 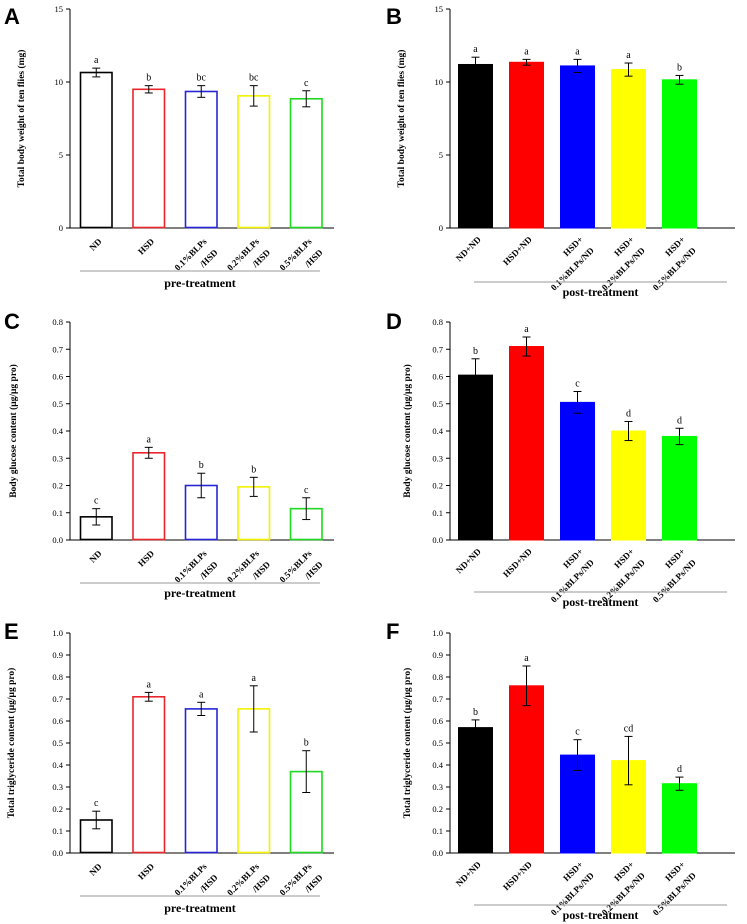 I want to click on panel-letter-c: C, so click(x=12, y=321).